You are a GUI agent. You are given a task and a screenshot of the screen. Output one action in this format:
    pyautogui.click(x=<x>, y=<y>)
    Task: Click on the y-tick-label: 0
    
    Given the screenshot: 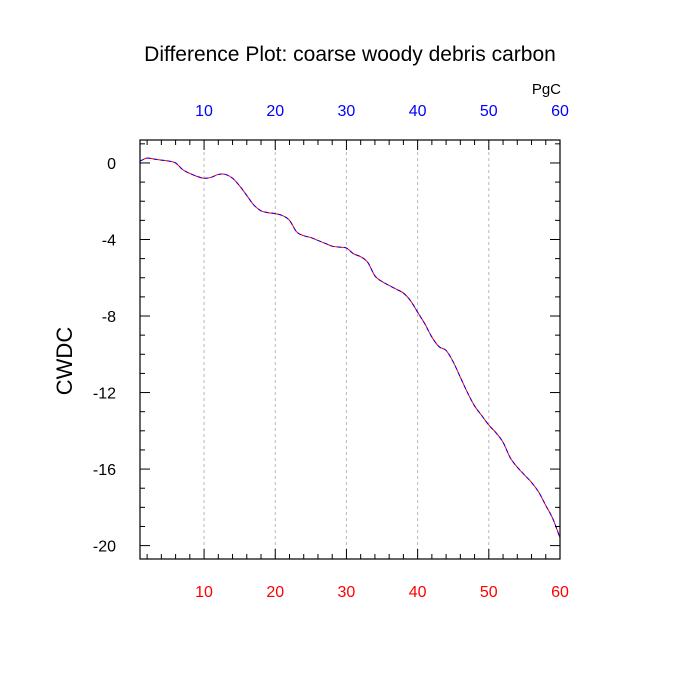 What is the action you would take?
    pyautogui.click(x=111, y=164)
    